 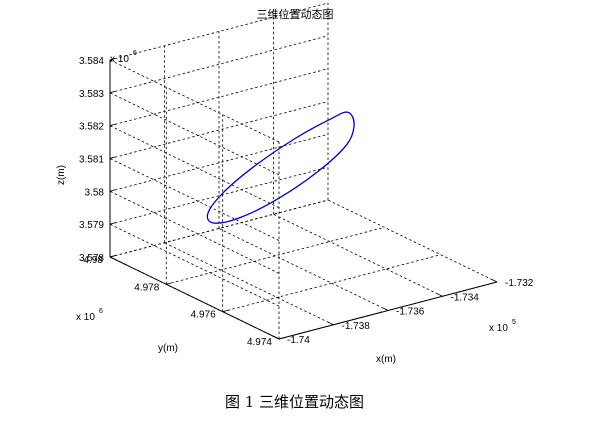 I want to click on y-multiplier: x 10 6, so click(x=89, y=315).